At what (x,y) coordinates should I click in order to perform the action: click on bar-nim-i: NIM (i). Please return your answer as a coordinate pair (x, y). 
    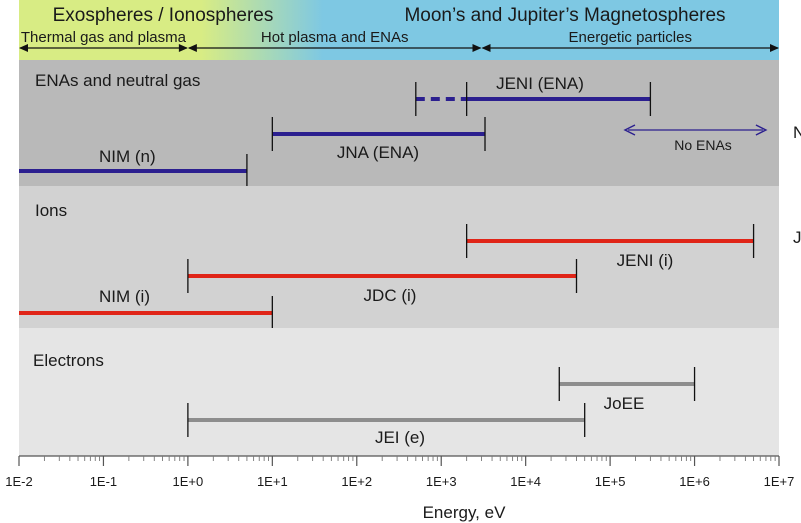
    Looking at the image, I should click on (146, 308).